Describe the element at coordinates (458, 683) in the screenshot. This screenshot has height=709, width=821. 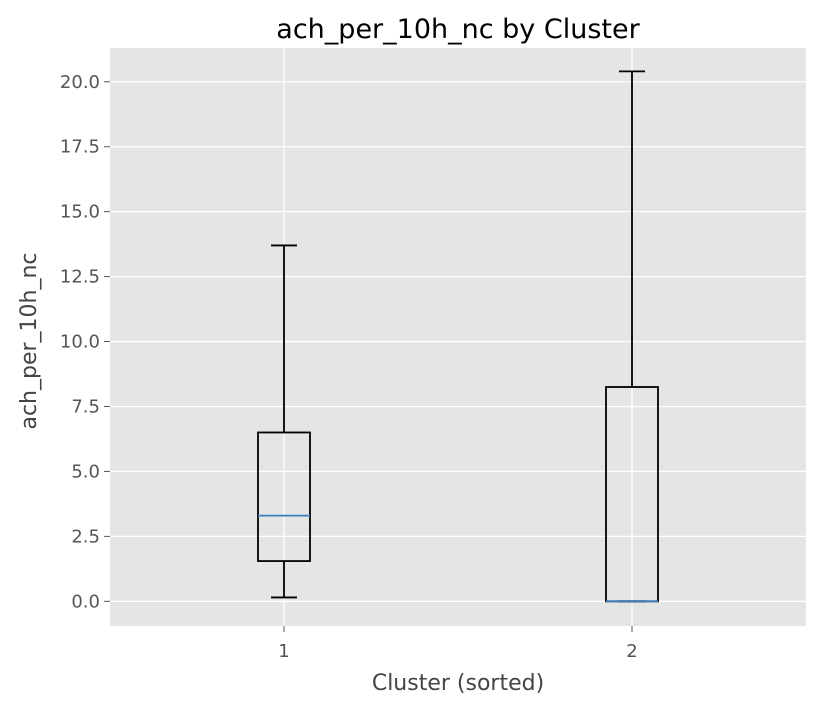
I see `x-axis-label: Cluster (sorted)` at that location.